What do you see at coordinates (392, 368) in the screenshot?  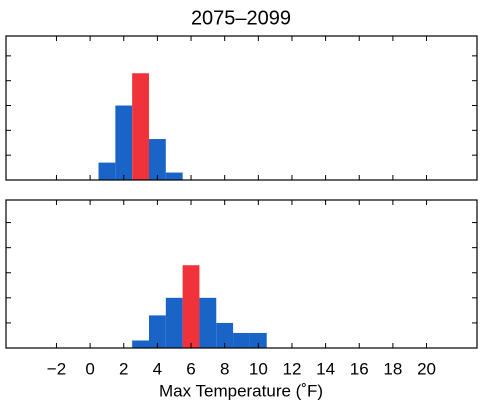 I see `x-tick-label: 18` at bounding box center [392, 368].